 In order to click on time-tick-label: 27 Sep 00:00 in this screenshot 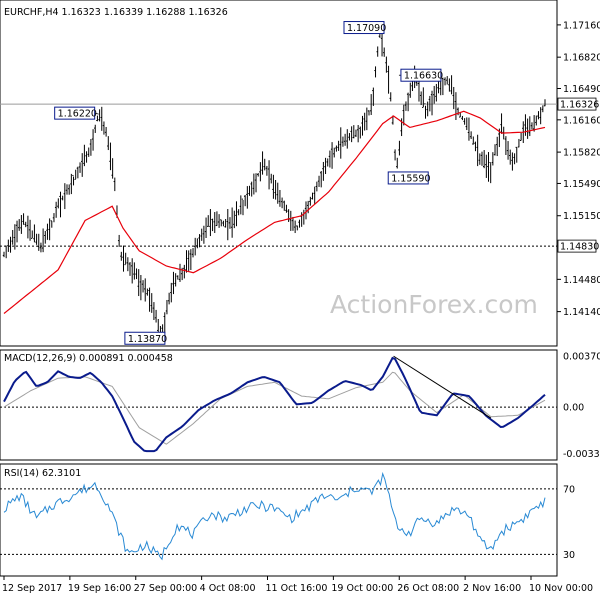, I will do `click(165, 588)`.